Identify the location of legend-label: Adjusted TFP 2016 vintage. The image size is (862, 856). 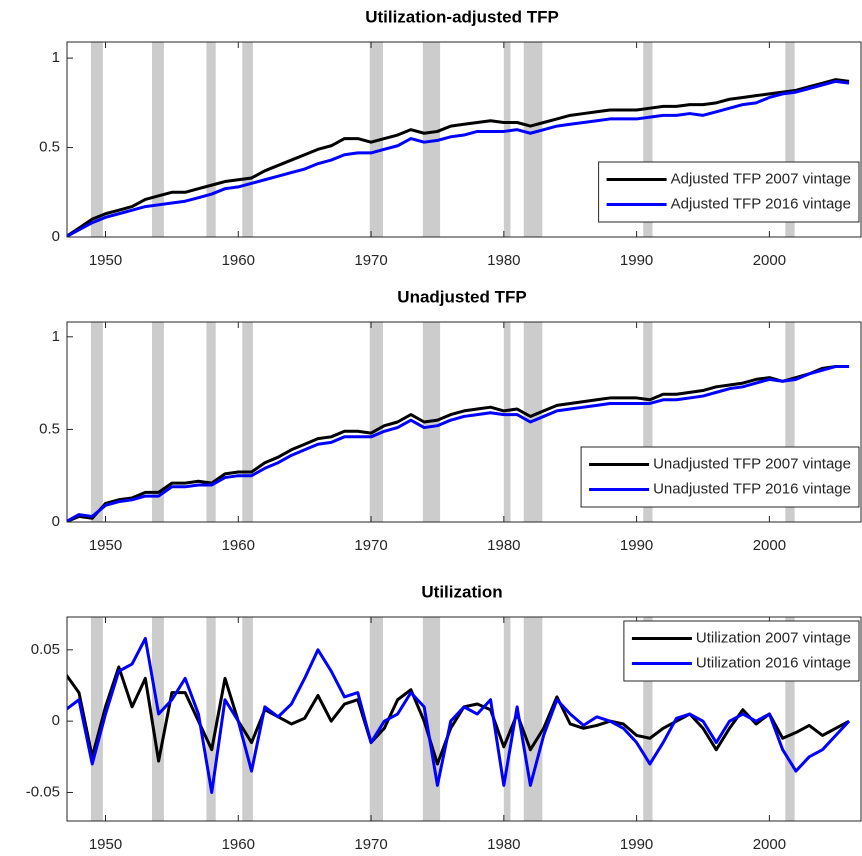
(761, 203).